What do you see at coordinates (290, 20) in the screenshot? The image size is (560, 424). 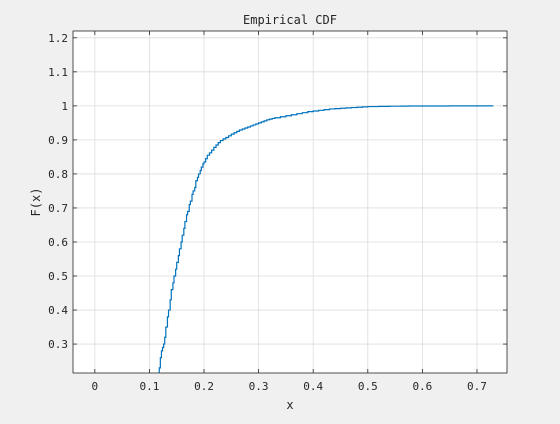 I see `chart-title: Empirical CDF` at bounding box center [290, 20].